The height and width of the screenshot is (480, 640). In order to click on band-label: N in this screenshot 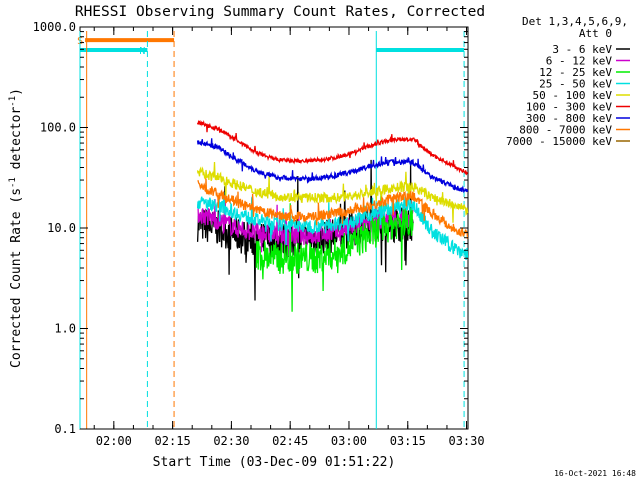, I will do `click(142, 51)`.